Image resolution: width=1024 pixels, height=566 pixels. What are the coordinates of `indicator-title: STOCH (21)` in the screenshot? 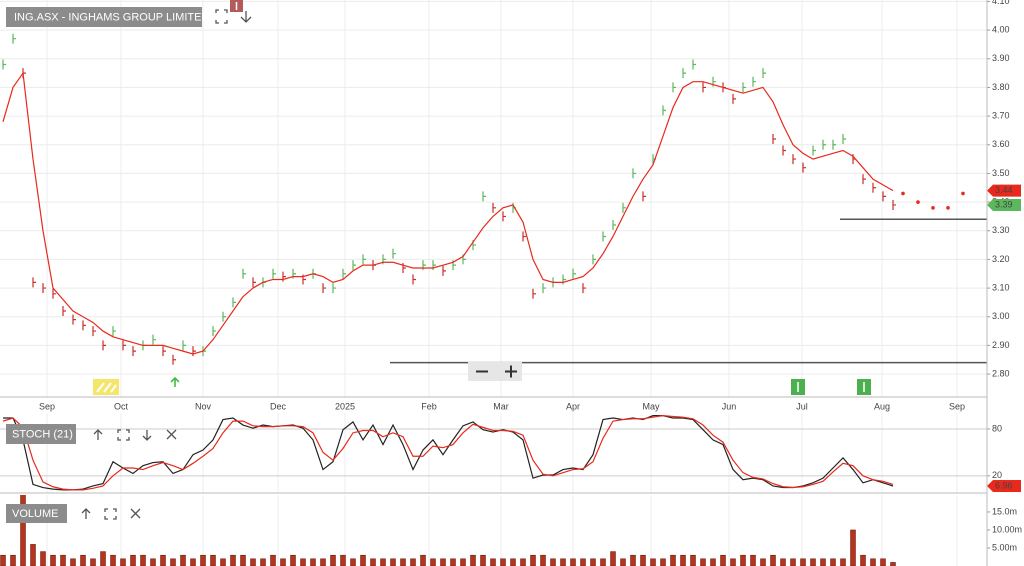 It's located at (42, 434).